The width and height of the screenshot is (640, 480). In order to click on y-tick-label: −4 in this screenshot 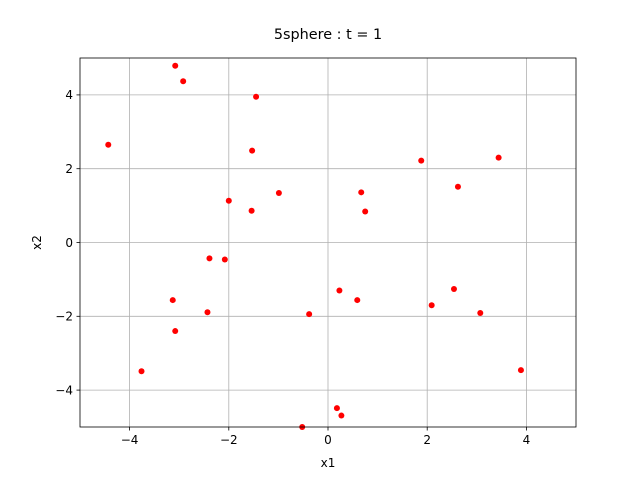, I will do `click(64, 390)`.